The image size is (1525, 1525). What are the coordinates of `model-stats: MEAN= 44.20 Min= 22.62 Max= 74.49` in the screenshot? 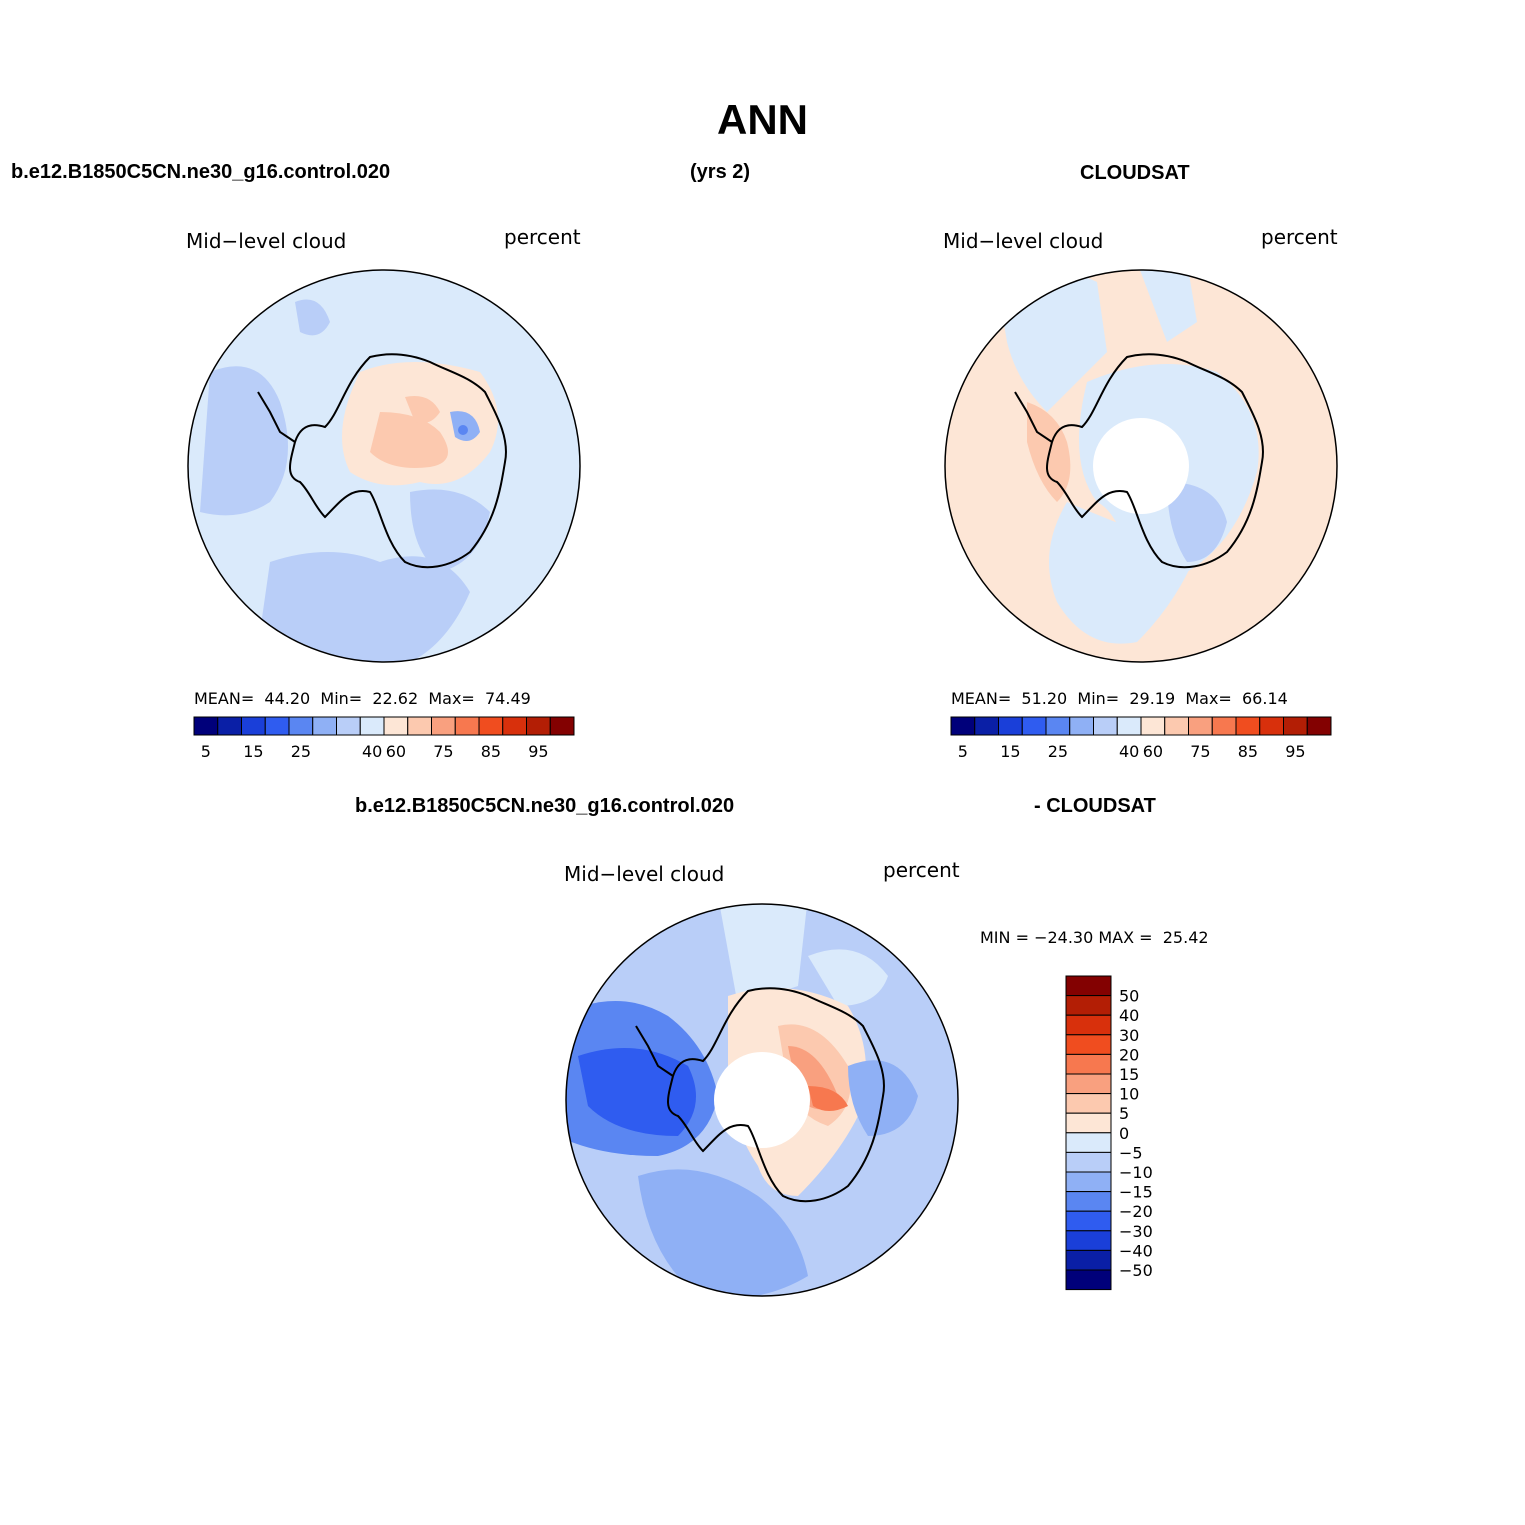 It's located at (362, 698).